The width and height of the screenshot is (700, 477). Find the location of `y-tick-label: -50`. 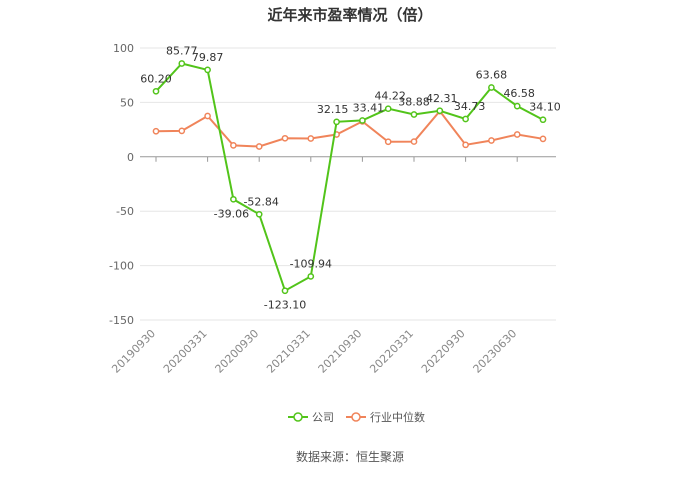

y-tick-label: -50 is located at coordinates (125, 211).